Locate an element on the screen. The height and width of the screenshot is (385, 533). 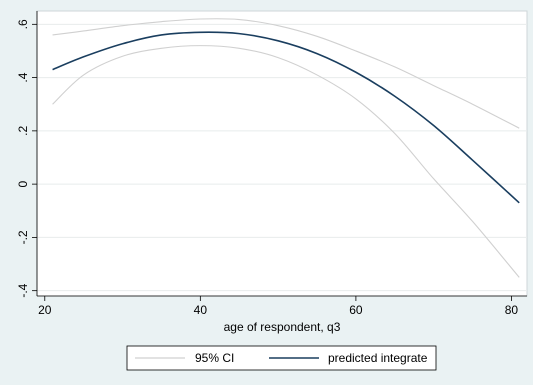
legend: 95% CI predicted integrate is located at coordinates (281, 358).